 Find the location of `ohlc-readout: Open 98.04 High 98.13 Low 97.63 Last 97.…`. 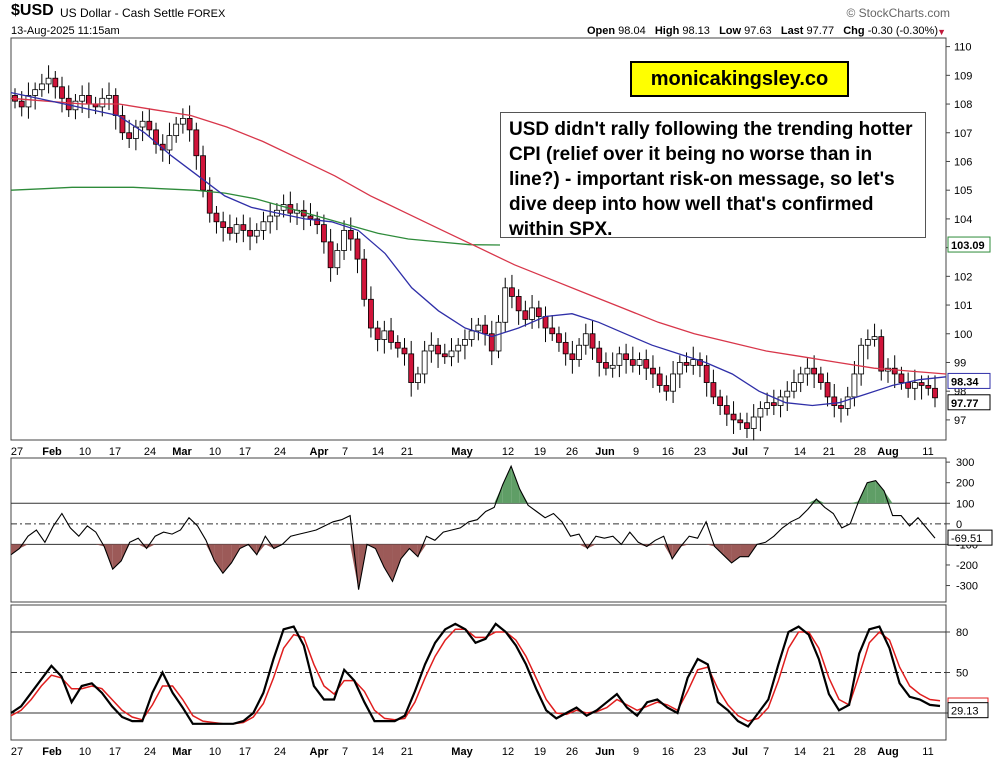

ohlc-readout: Open 98.04 High 98.13 Low 97.63 Last 97.… is located at coordinates (762, 31).